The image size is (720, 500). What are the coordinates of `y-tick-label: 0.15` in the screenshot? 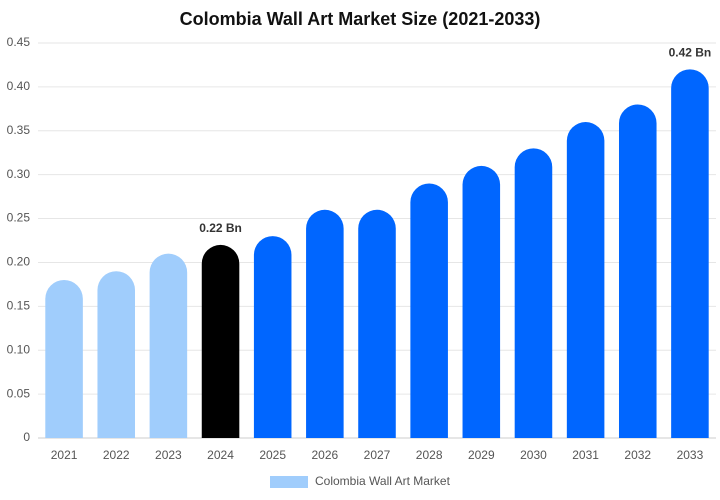 It's located at (19, 306).